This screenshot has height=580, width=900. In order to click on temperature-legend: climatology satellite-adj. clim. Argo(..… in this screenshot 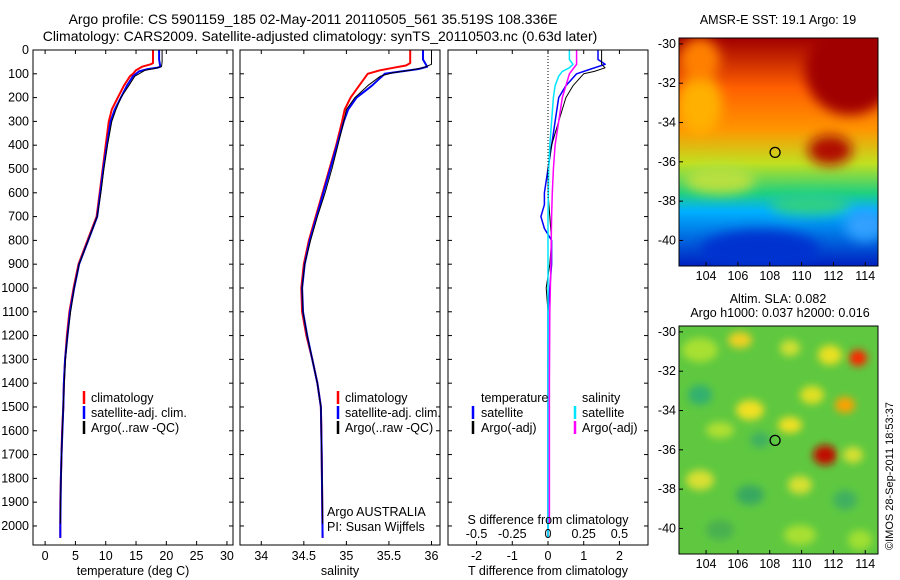, I will do `click(134, 413)`.